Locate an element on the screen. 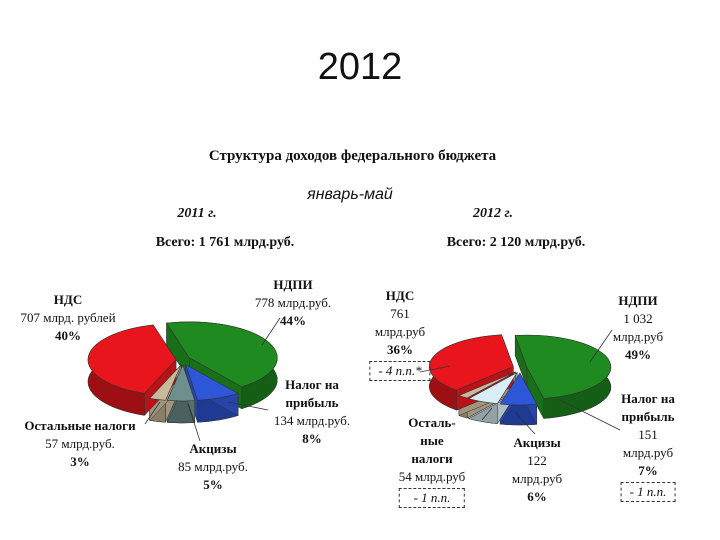  slice-label: Акцизы 85 млрд.руб. 5% is located at coordinates (213, 467).